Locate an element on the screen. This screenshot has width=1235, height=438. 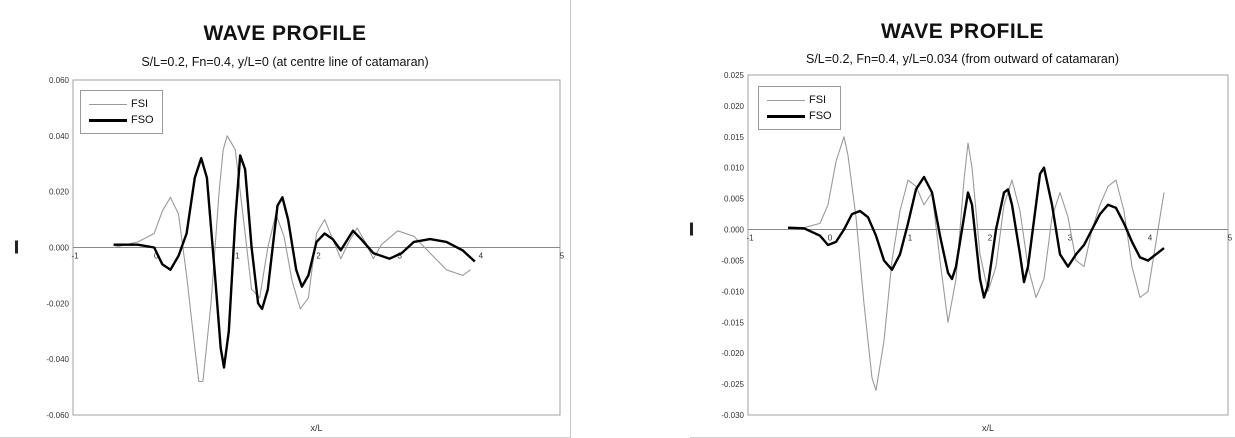
y-tick-label: -0.015 is located at coordinates (732, 322).